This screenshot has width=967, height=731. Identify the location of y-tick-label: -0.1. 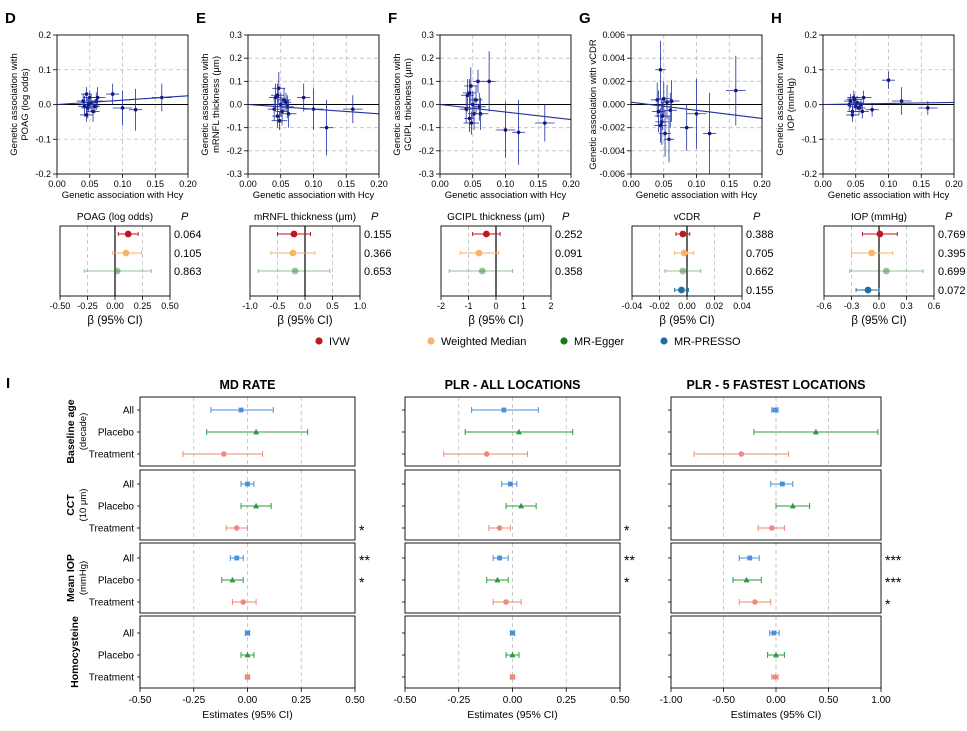
(426, 128).